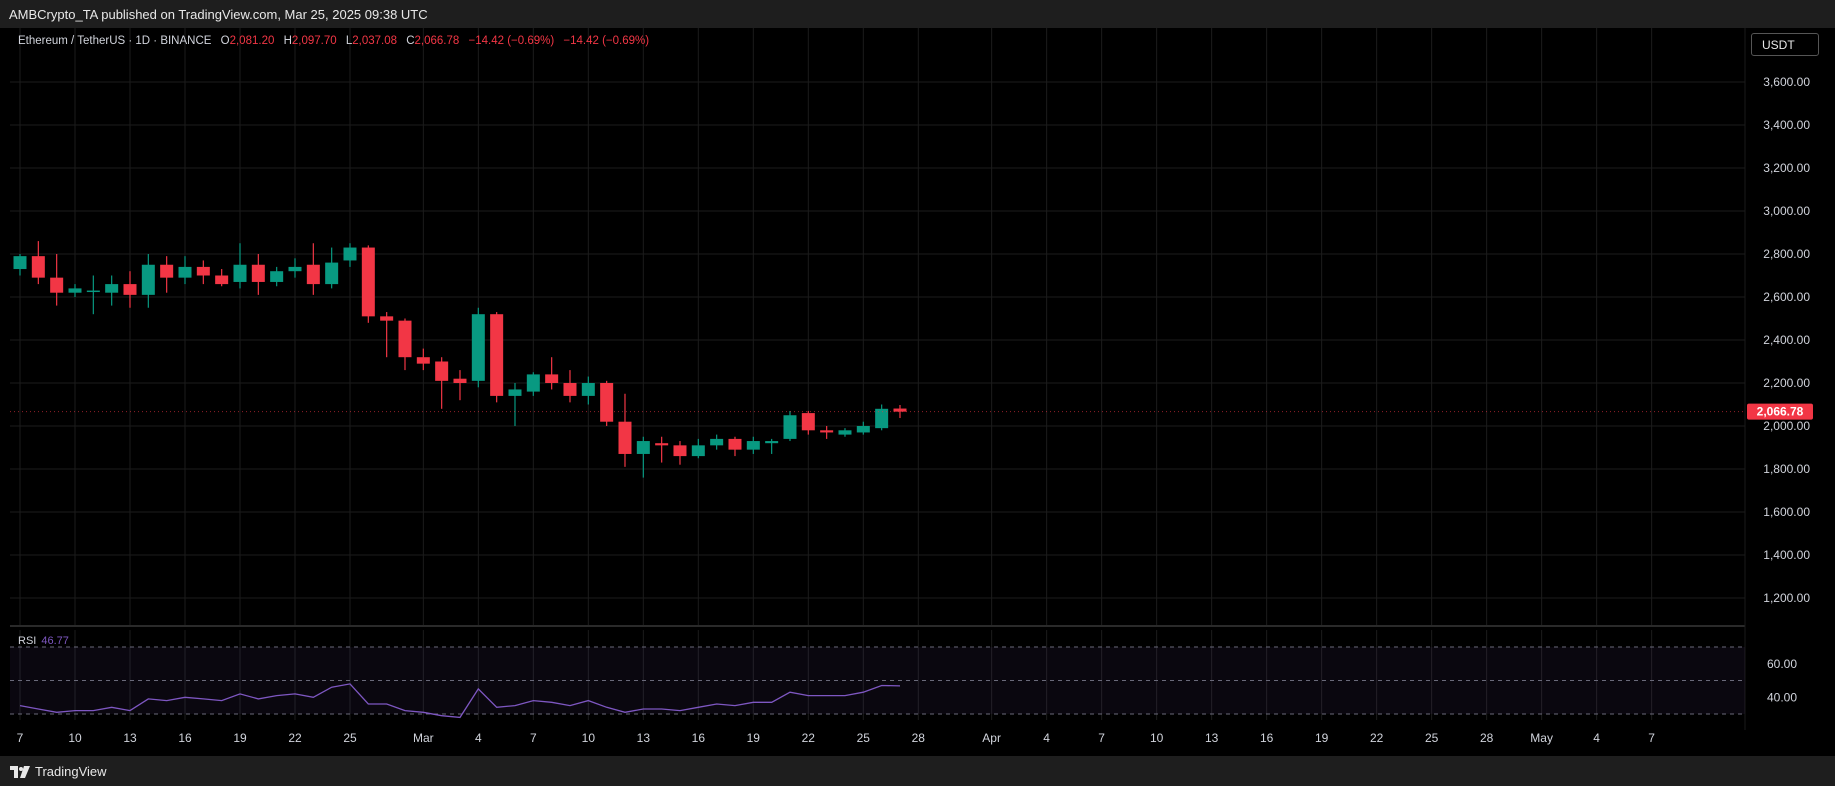 This screenshot has height=786, width=1835. I want to click on rsi-value: 46.77, so click(55, 641).